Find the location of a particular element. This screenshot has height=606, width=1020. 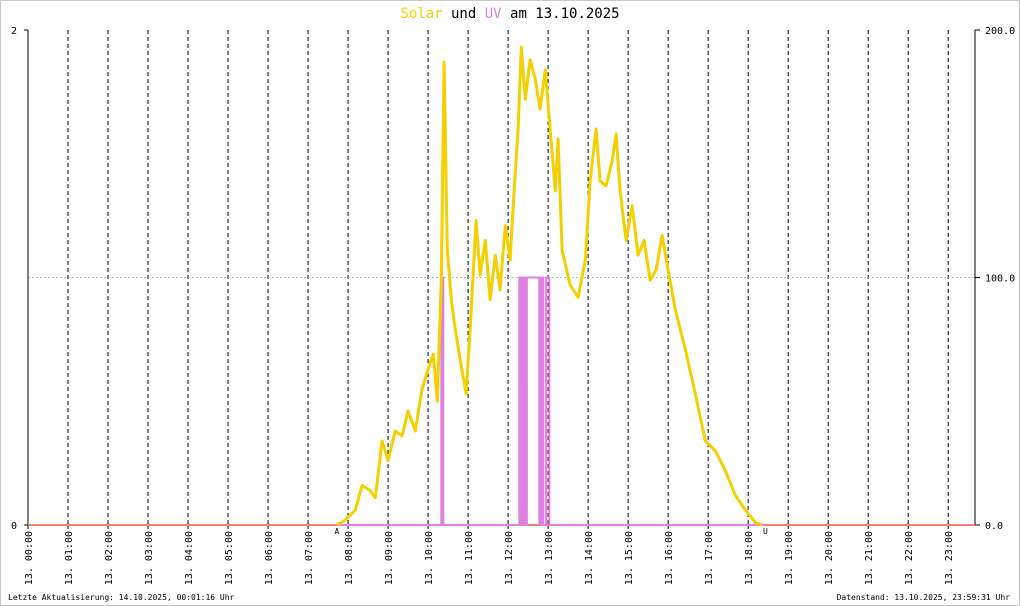

x-tick-label: 13. 10:00 is located at coordinates (429, 558).